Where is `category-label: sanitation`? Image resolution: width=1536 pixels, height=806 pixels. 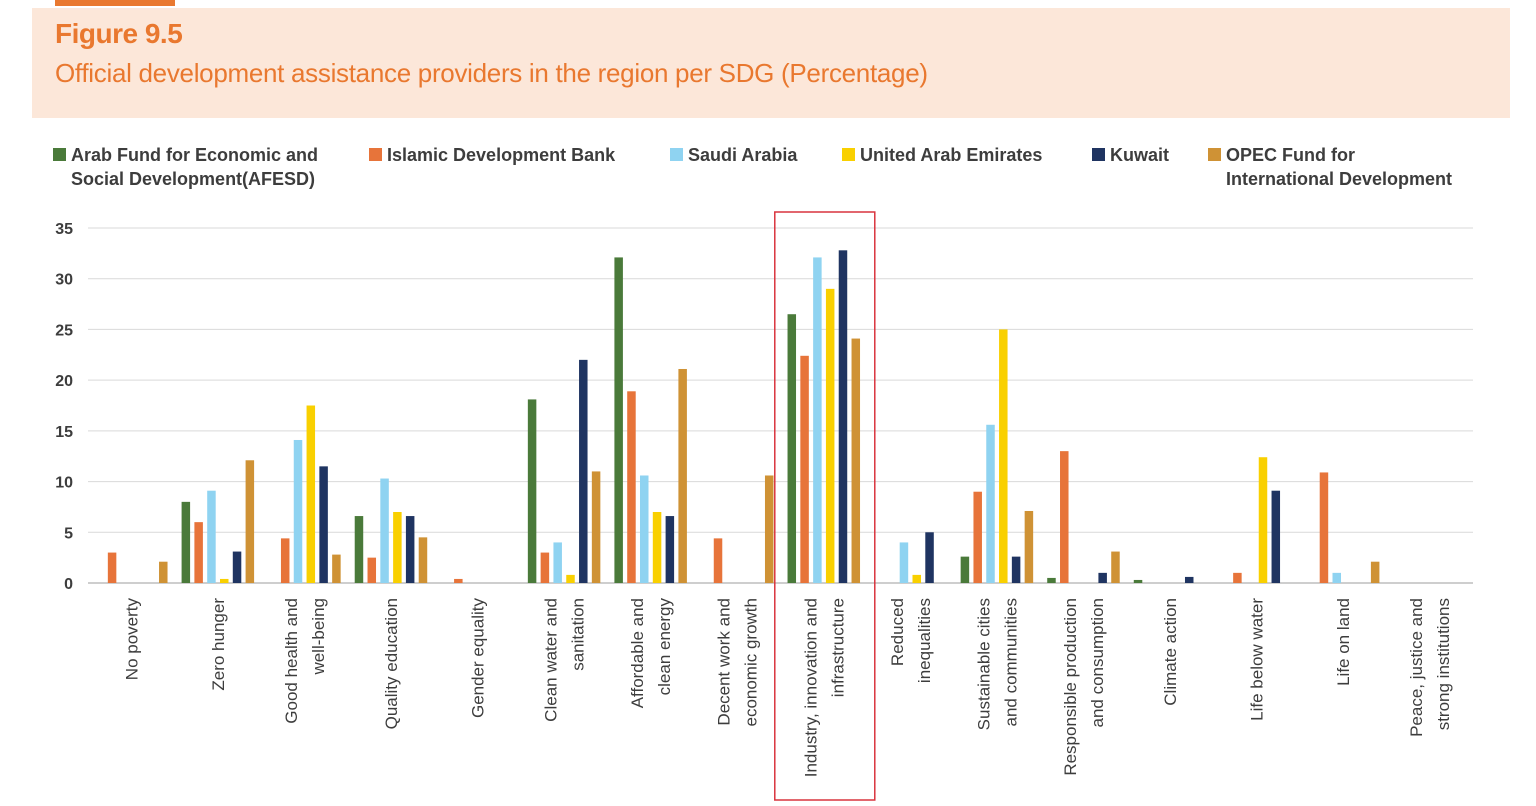 category-label: sanitation is located at coordinates (578, 634).